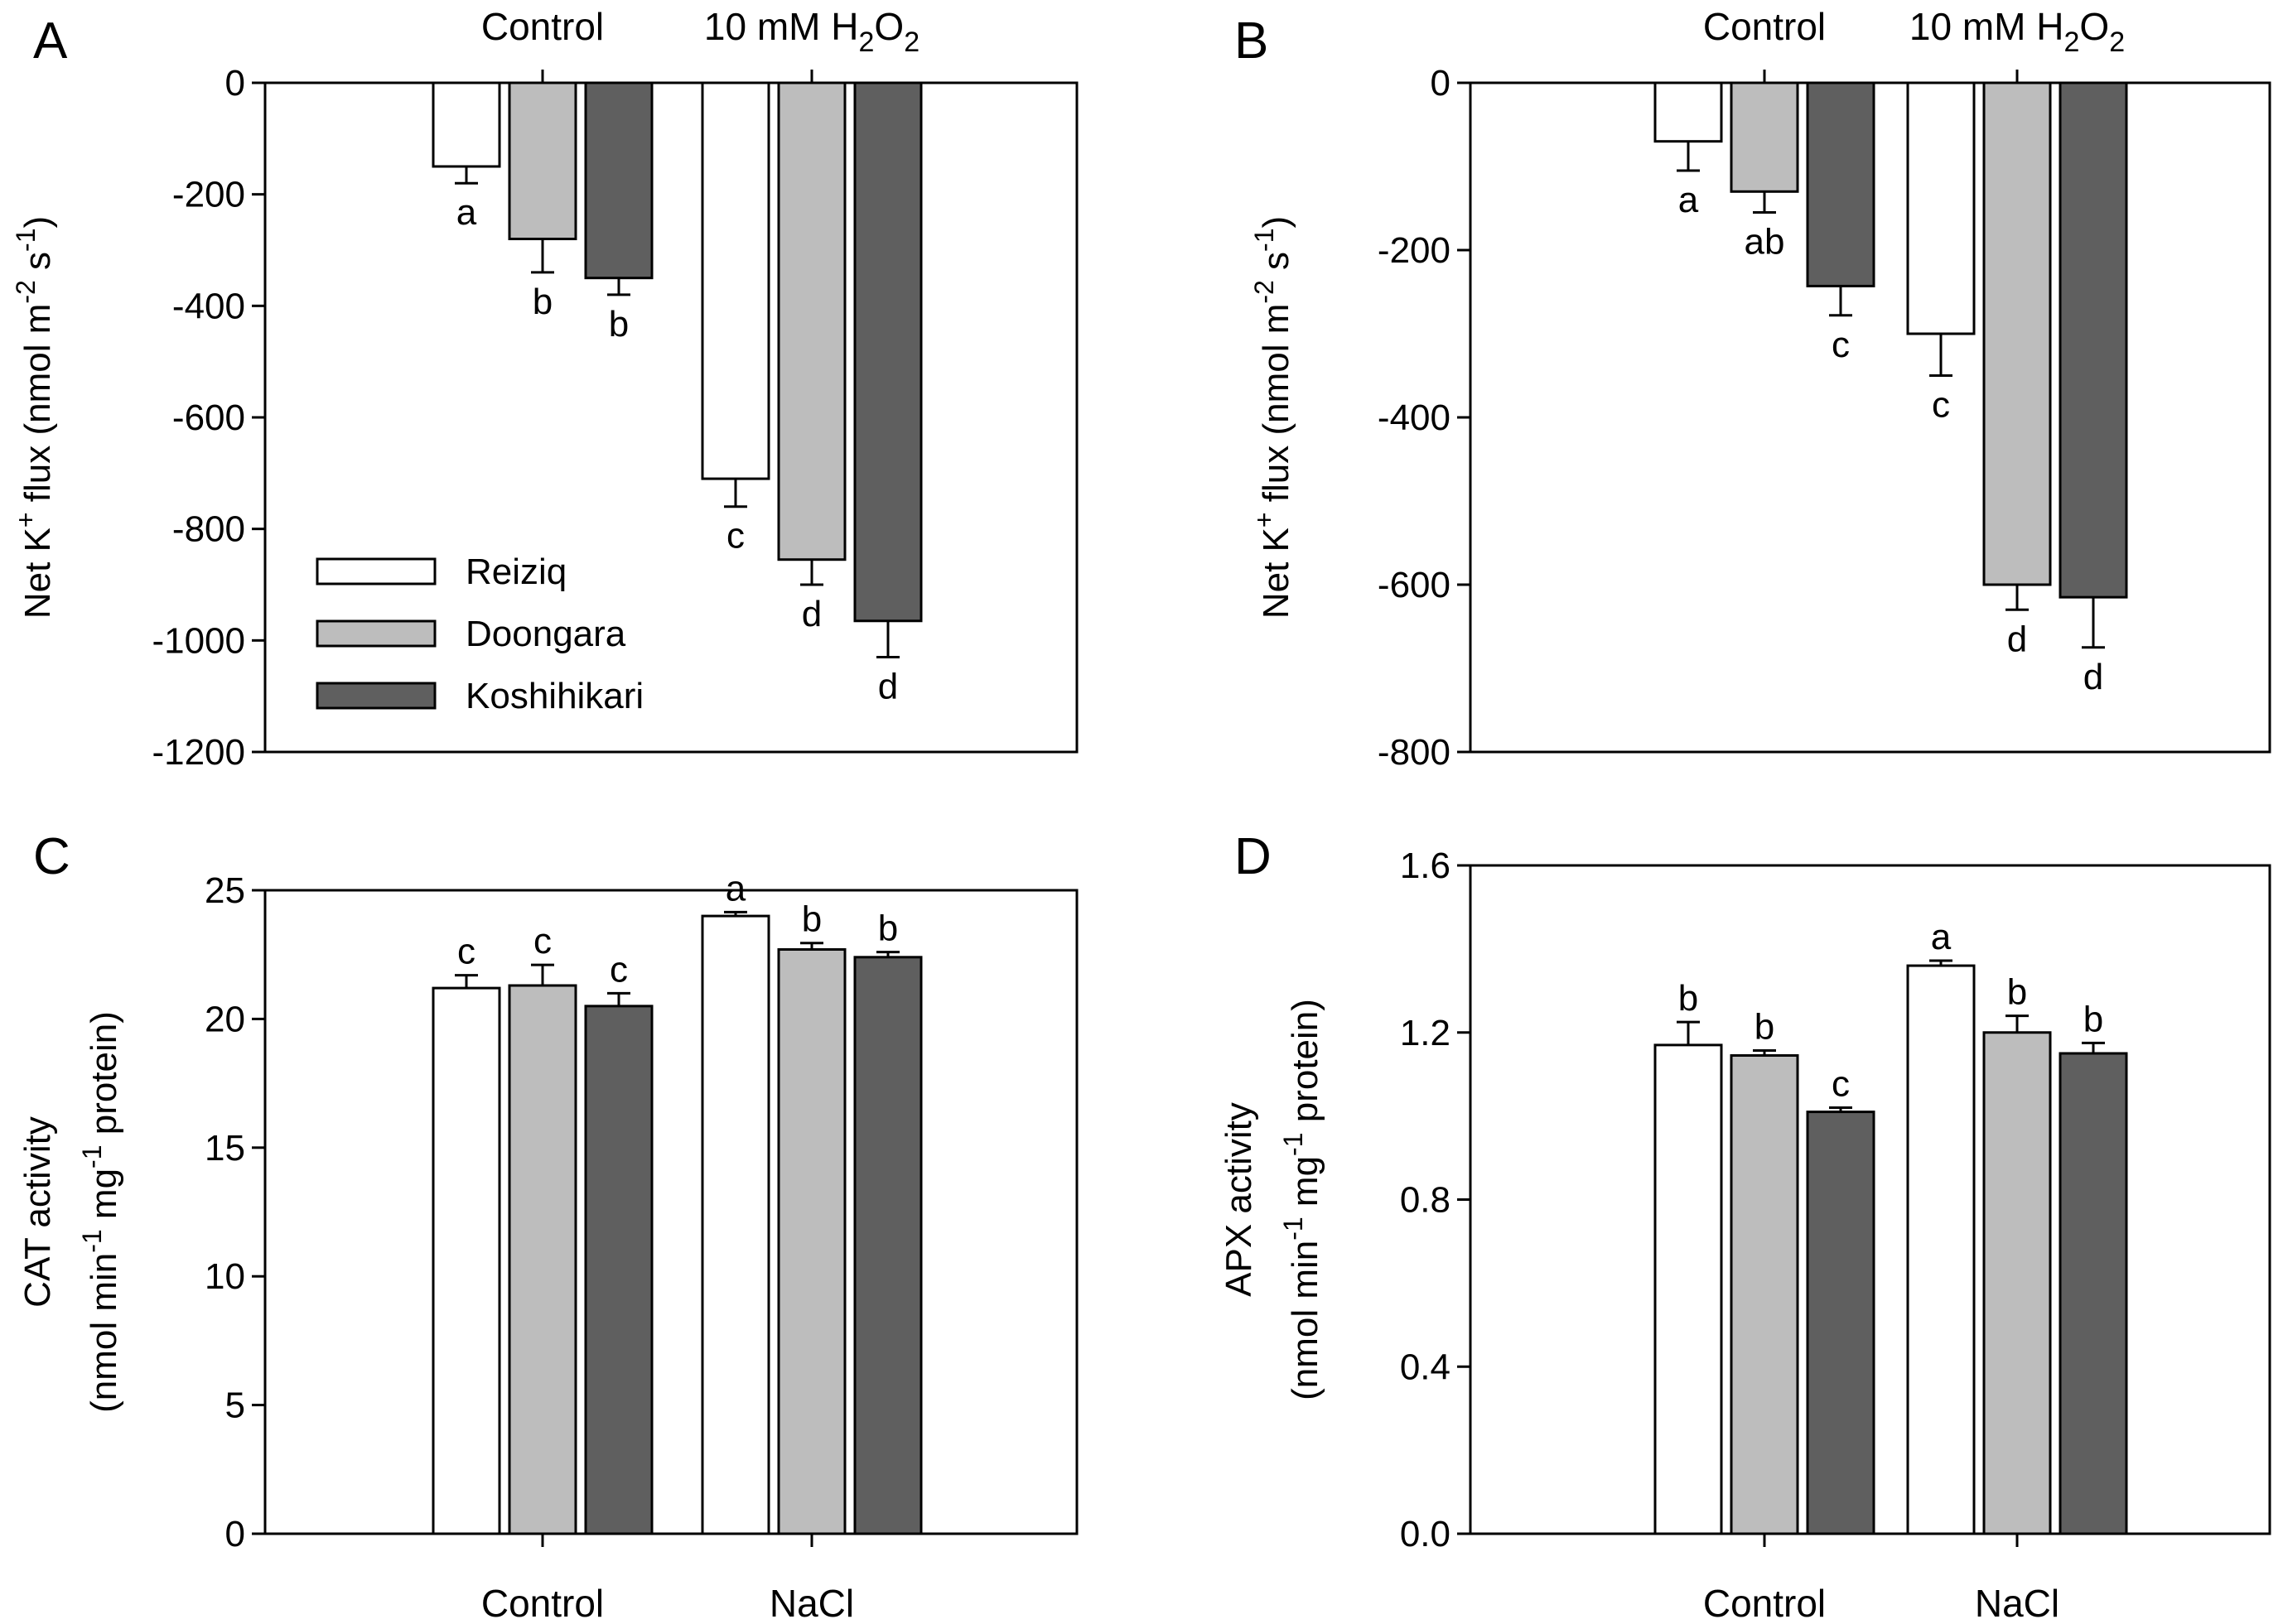  What do you see at coordinates (198, 752) in the screenshot?
I see `y-tick-label: -1200` at bounding box center [198, 752].